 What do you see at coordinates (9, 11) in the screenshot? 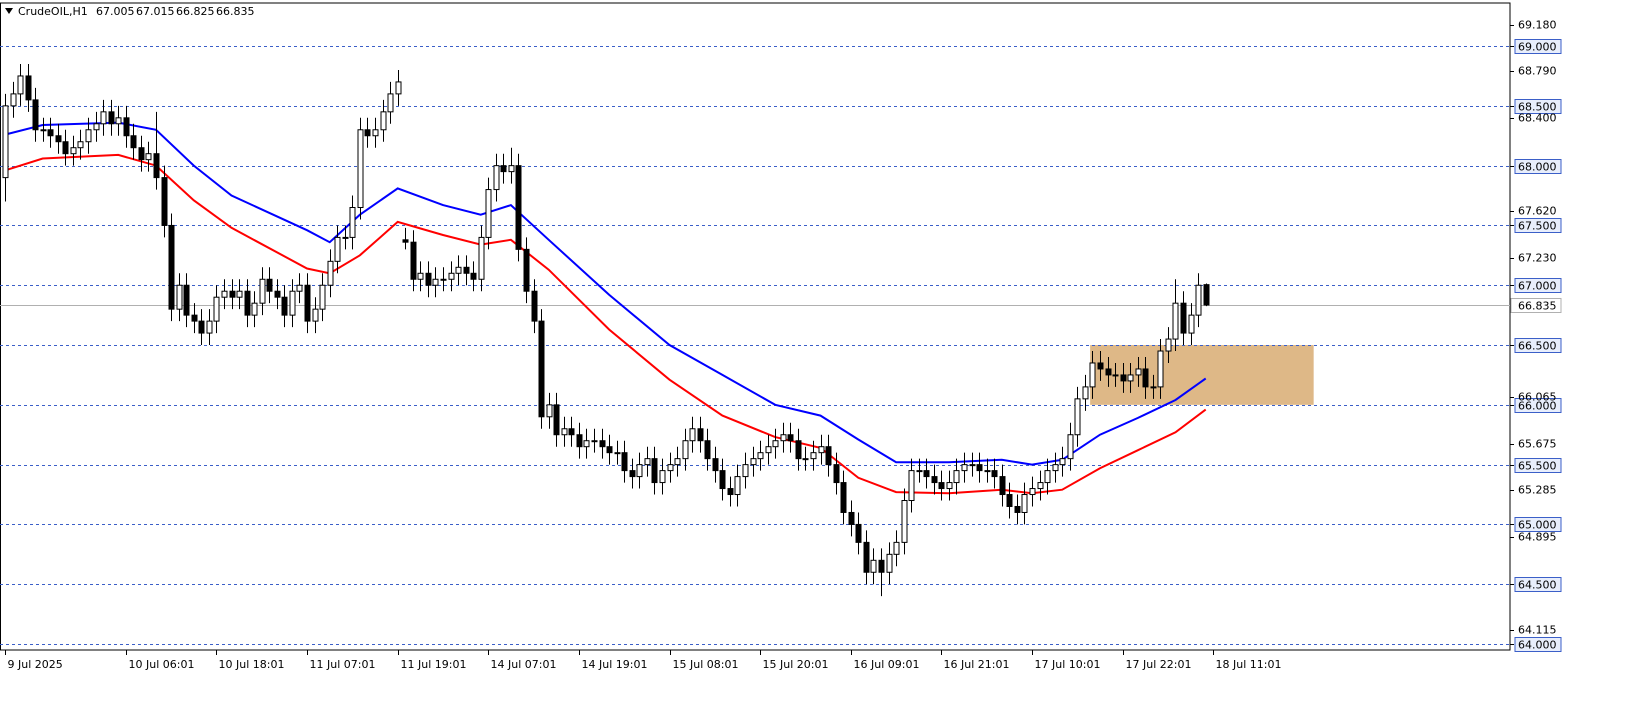
I see `collapse-icon` at bounding box center [9, 11].